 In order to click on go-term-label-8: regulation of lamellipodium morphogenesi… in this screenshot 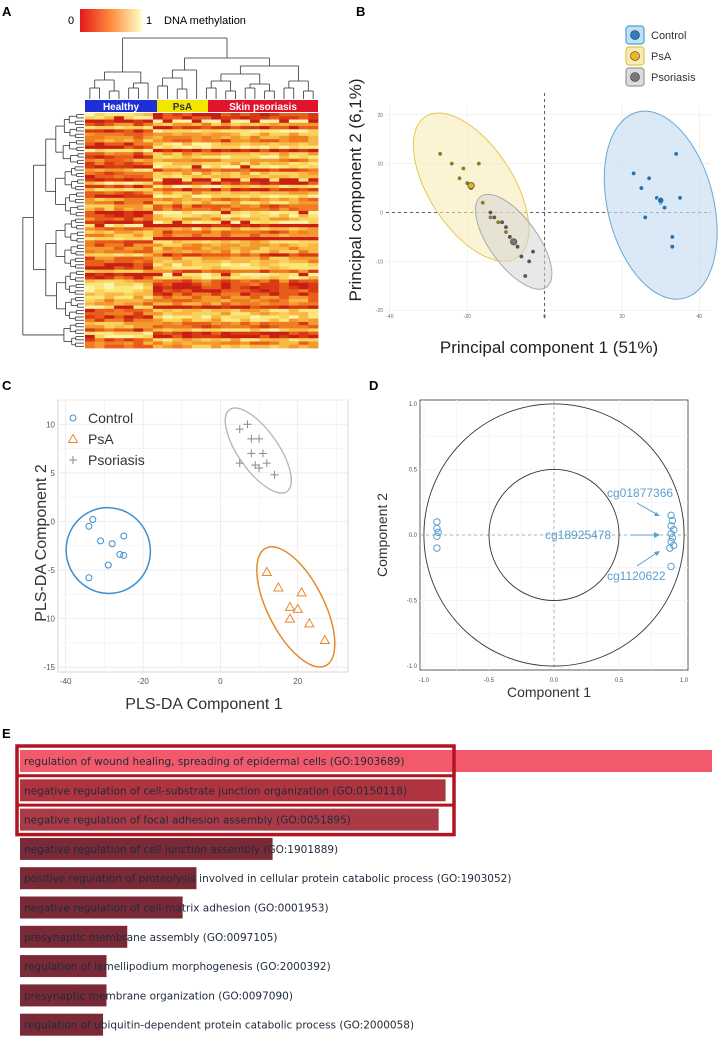, I will do `click(177, 967)`.